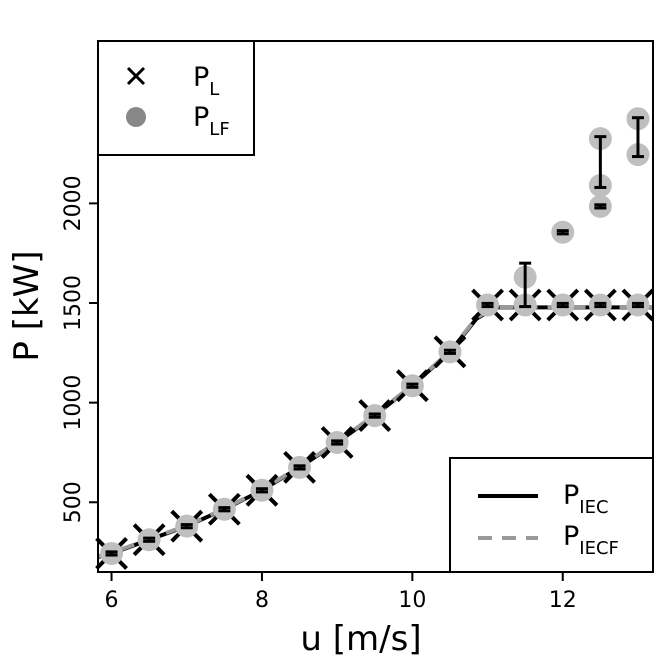  What do you see at coordinates (219, 129) in the screenshot?
I see `legend-label-plf-sub: LF` at bounding box center [219, 129].